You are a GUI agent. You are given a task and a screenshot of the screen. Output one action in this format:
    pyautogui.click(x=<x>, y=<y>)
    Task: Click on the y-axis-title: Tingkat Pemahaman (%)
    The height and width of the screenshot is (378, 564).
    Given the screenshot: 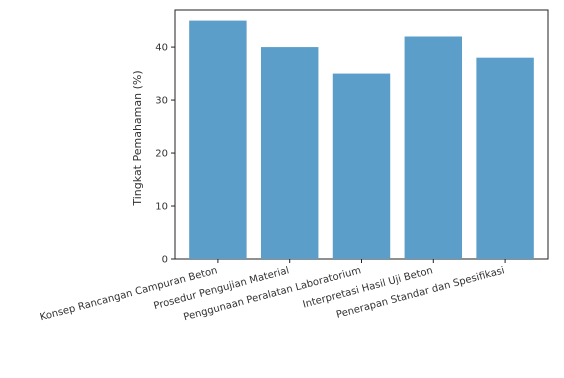 What is the action you would take?
    pyautogui.click(x=137, y=138)
    